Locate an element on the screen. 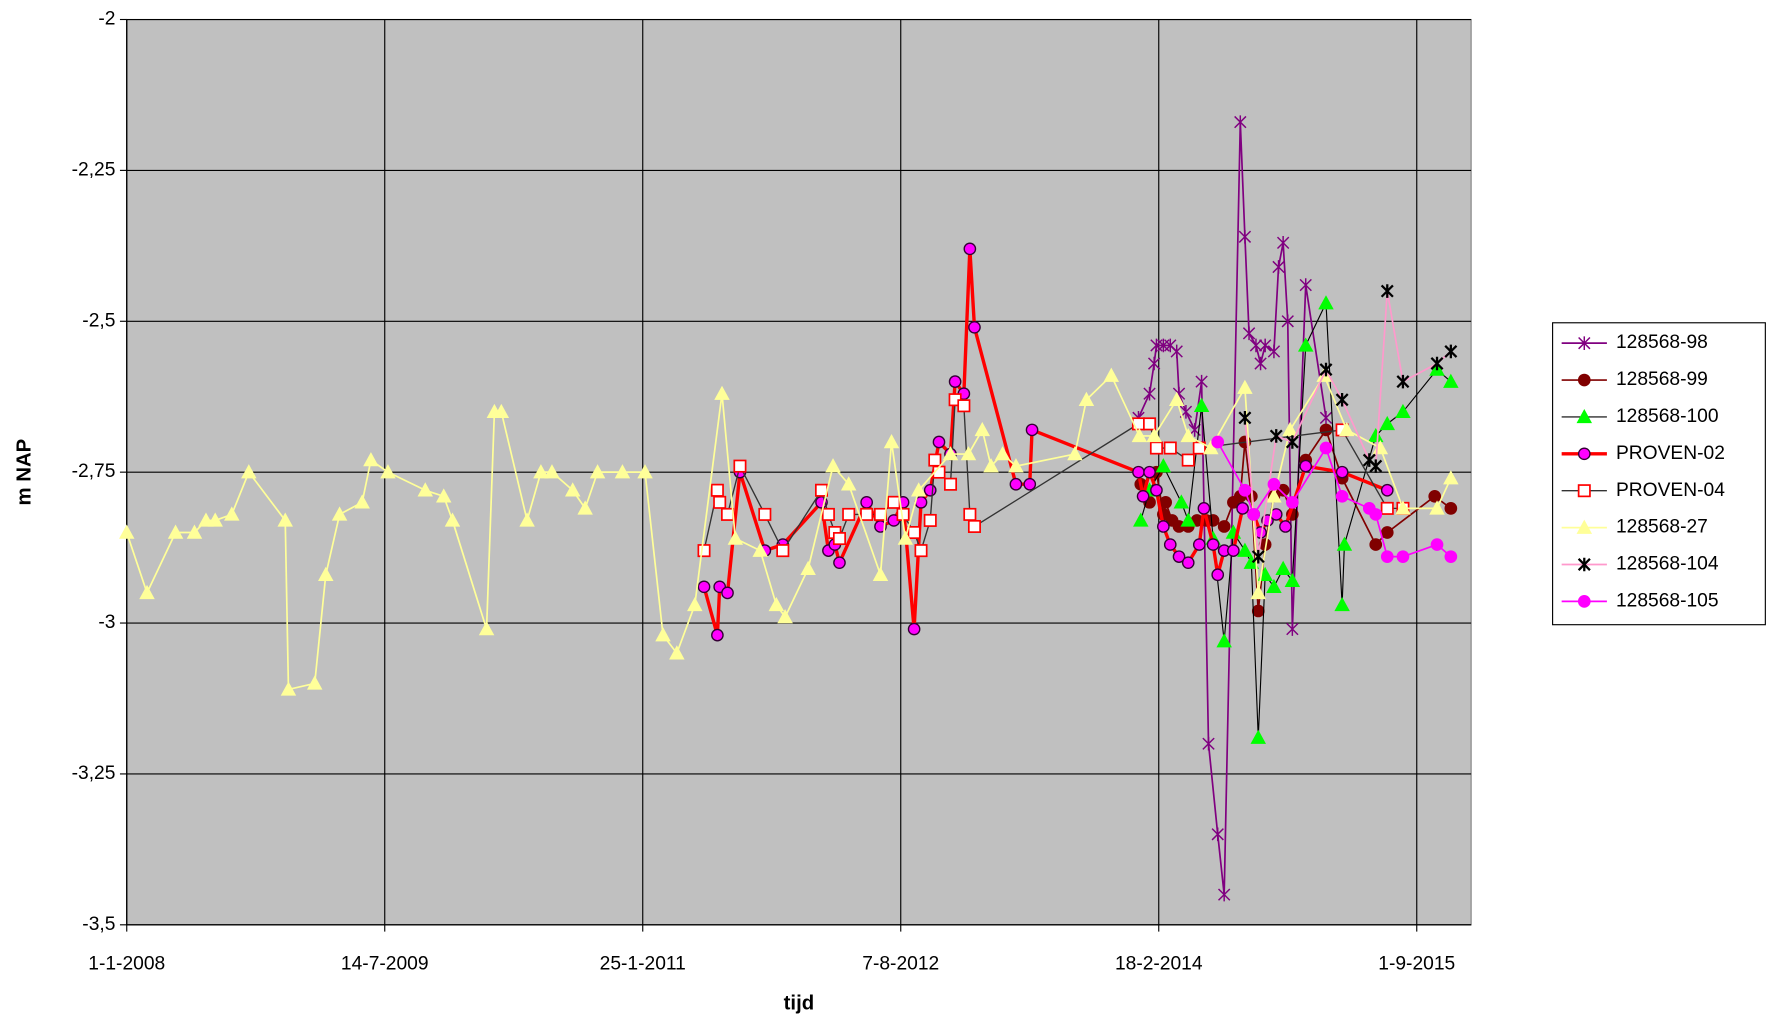  y-tick-label: -2,5 is located at coordinates (98, 320).